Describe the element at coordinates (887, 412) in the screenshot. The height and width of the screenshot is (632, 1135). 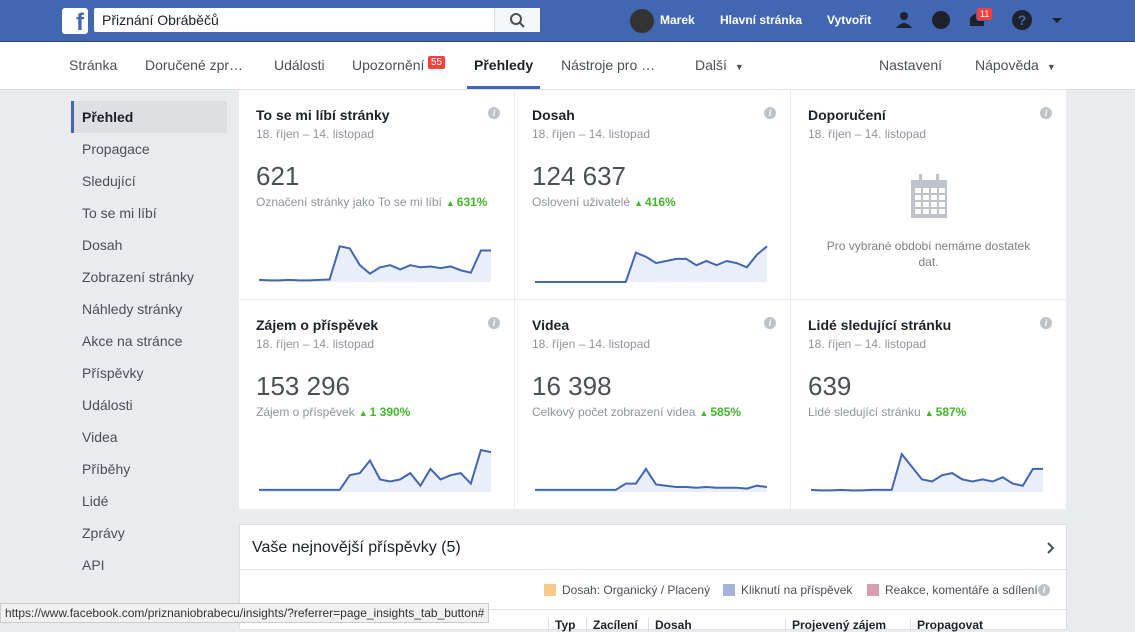
I see `card-label: Lidé sledující stránku ▲ 587%` at that location.